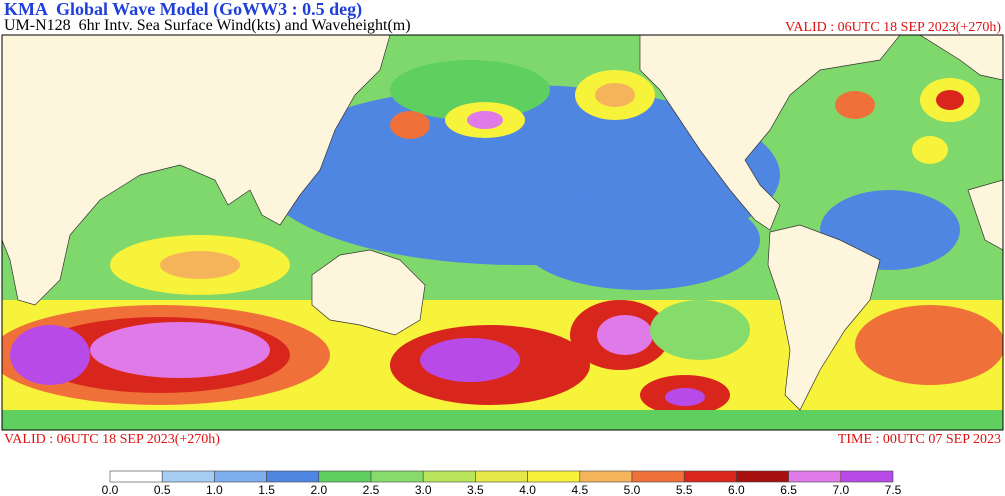 This screenshot has width=1005, height=496. Describe the element at coordinates (684, 489) in the screenshot. I see `colorbar-label: 5.5` at that location.